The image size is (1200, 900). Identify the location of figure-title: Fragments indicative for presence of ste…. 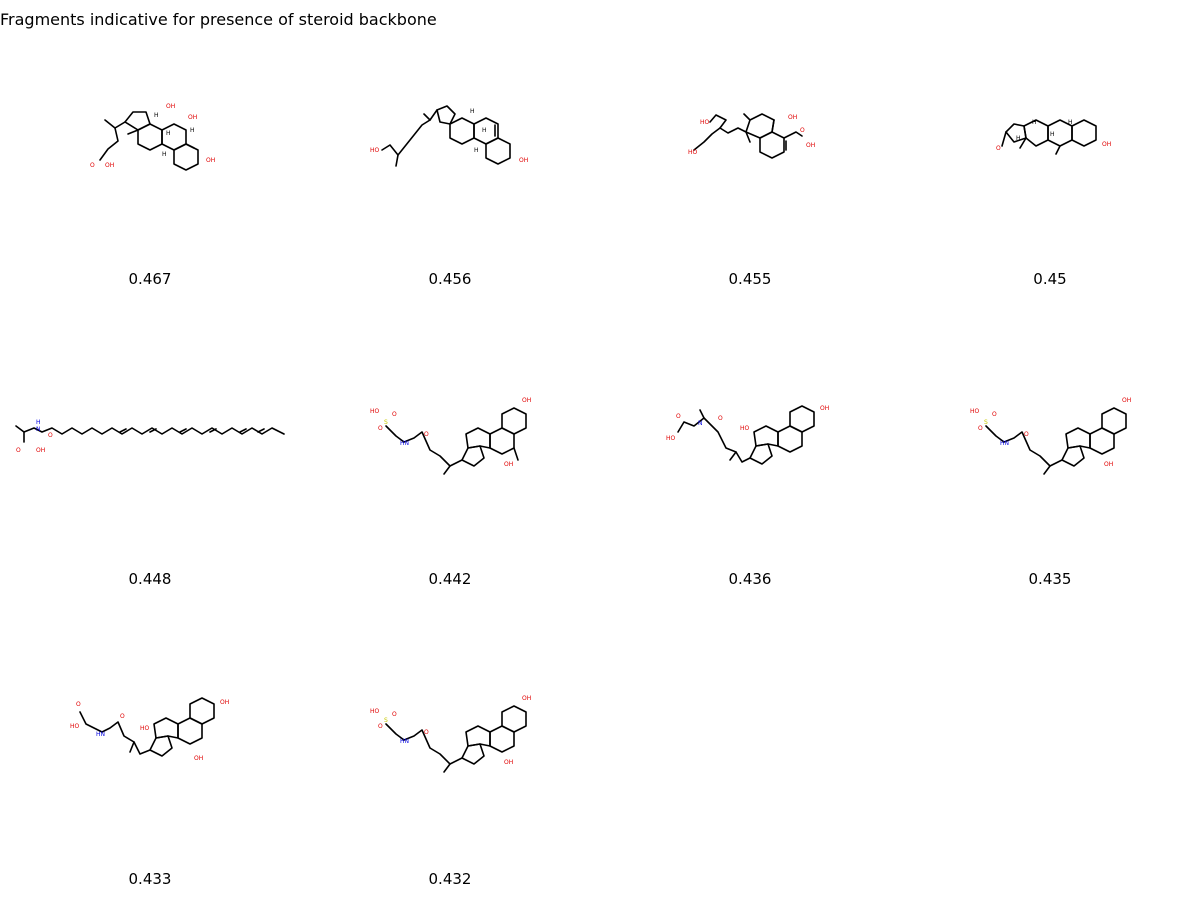
(218, 19).